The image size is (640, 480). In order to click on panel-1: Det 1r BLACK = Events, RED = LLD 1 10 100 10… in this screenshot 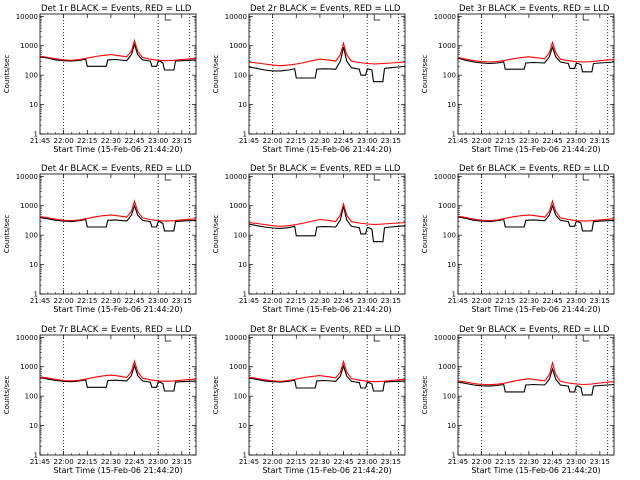, I will do `click(100, 79)`.